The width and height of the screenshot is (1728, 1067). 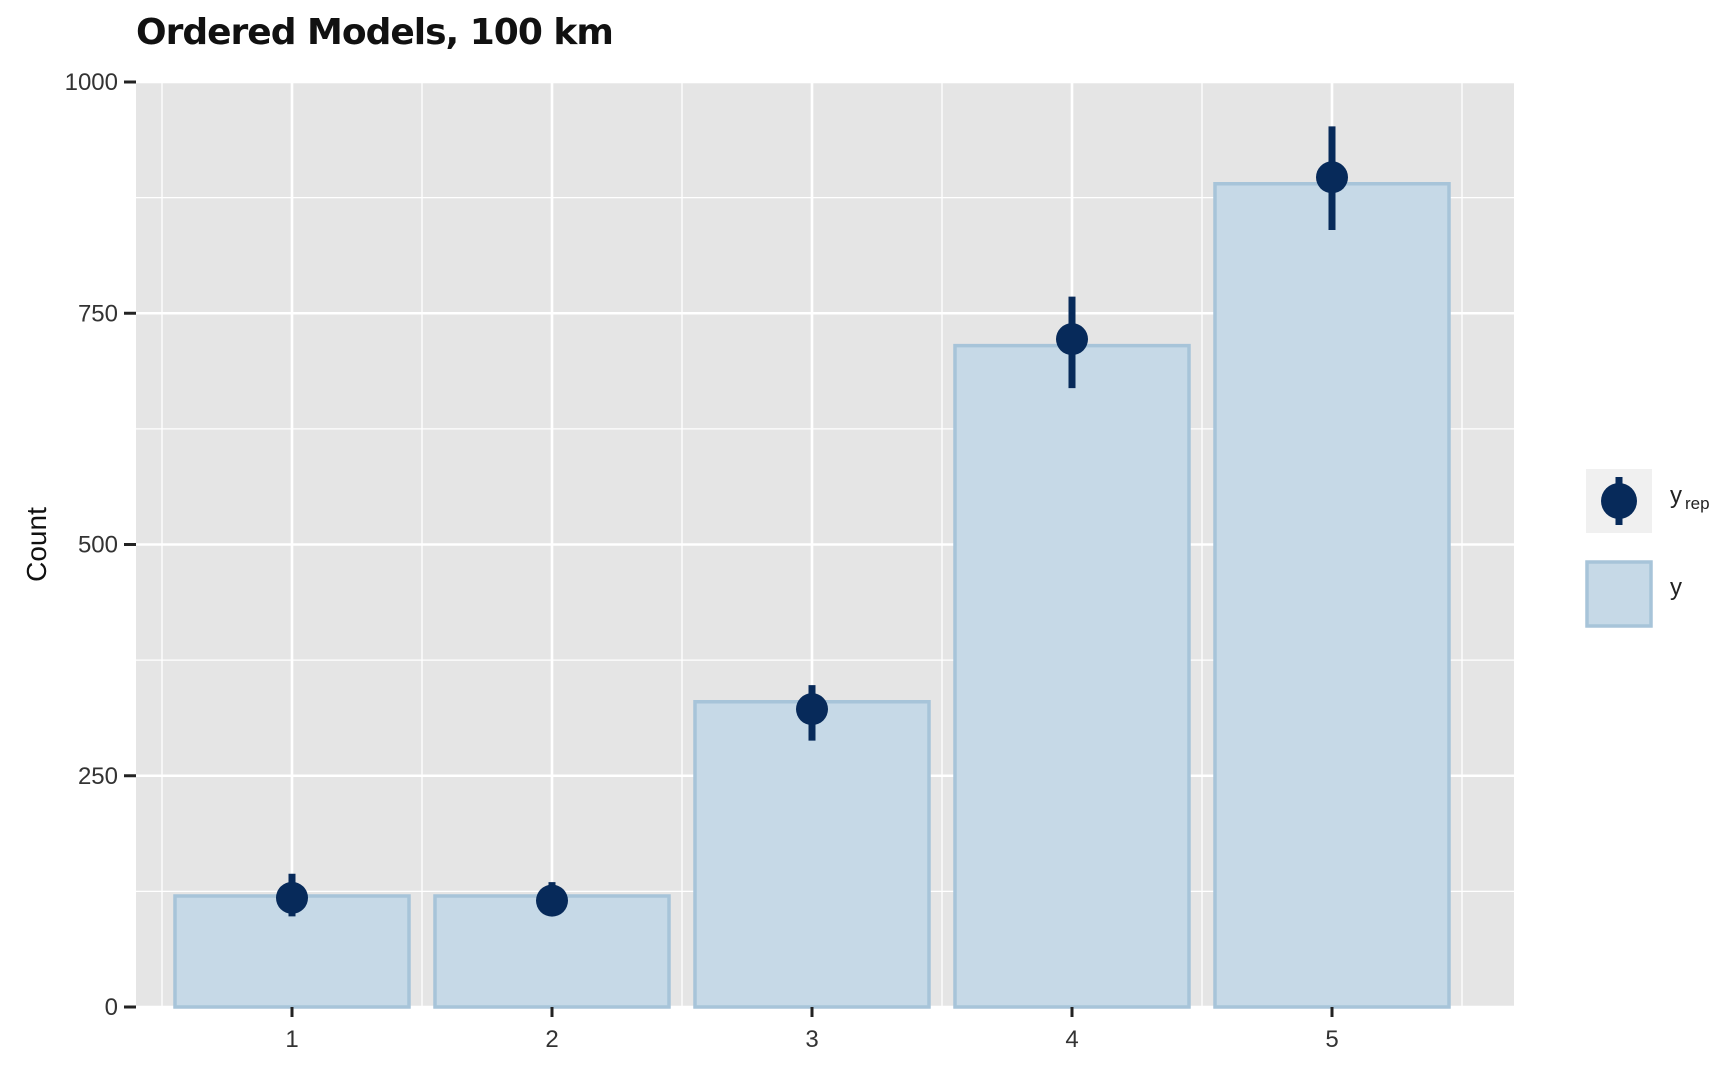 I want to click on legend-label-subscript: rep, so click(x=1697, y=503).